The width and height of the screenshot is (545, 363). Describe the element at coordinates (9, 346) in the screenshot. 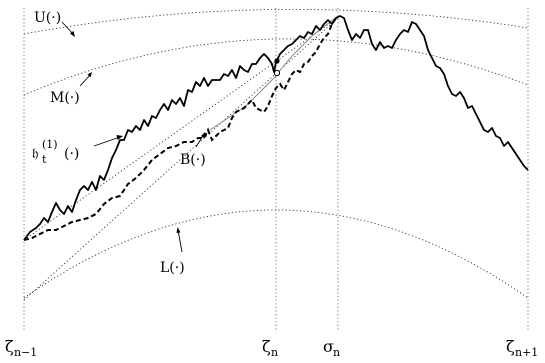

I see `axis-label-zeta-prev-base: ζ` at that location.